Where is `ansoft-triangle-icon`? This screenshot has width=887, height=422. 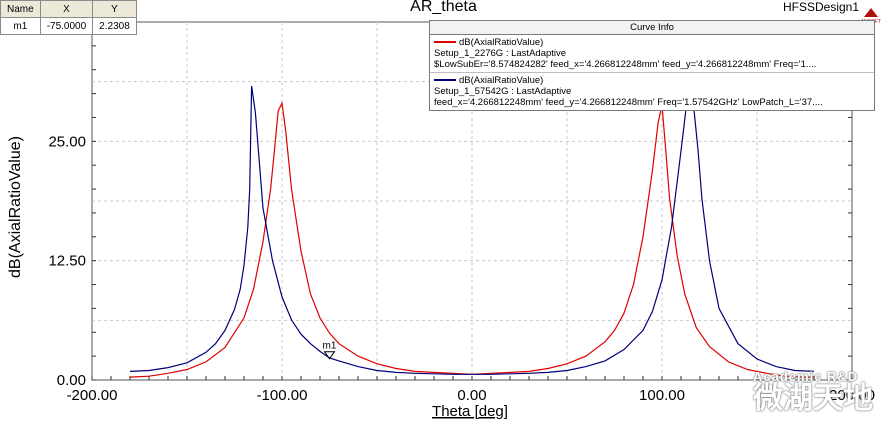 ansoft-triangle-icon is located at coordinates (870, 12).